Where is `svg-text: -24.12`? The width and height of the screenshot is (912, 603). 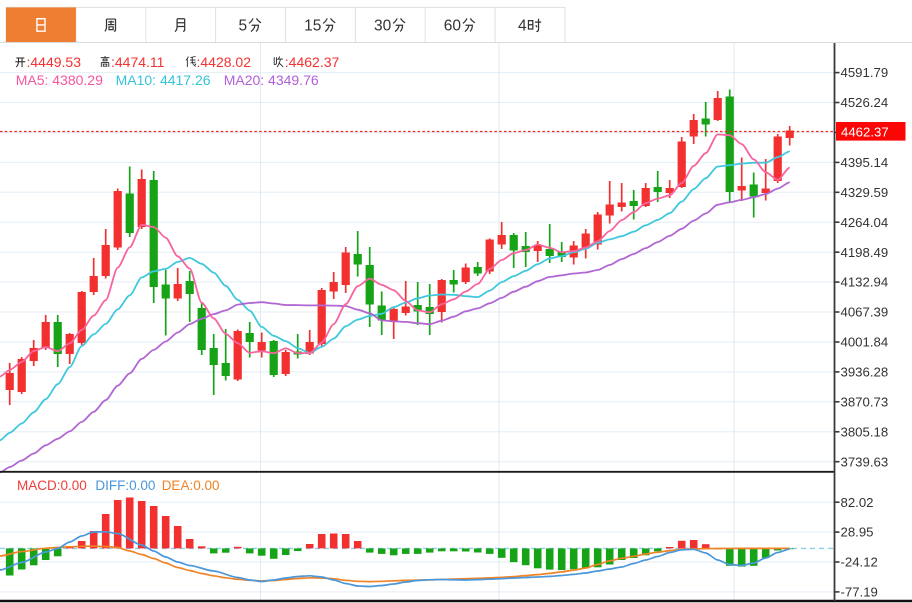 svg-text: -24.12 is located at coordinates (859, 562).